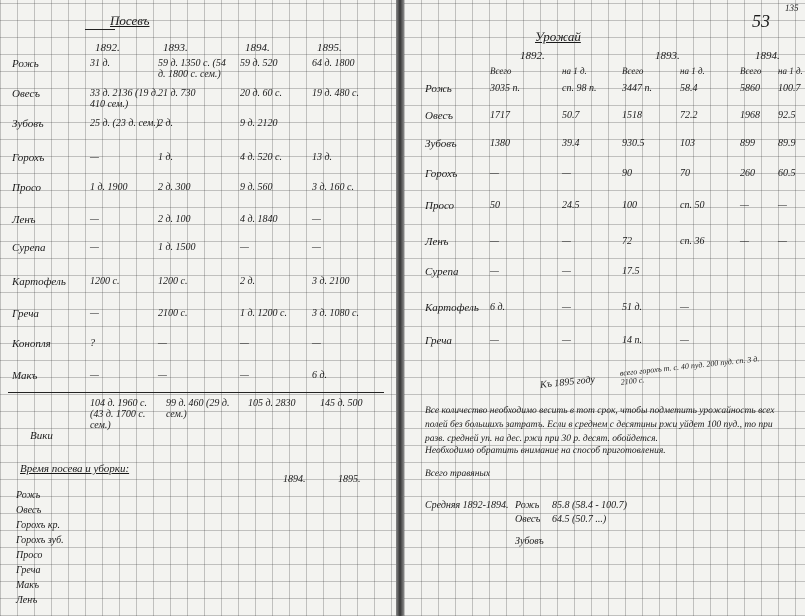 This screenshot has height=616, width=805. What do you see at coordinates (500, 115) in the screenshot?
I see `cell: 1717` at bounding box center [500, 115].